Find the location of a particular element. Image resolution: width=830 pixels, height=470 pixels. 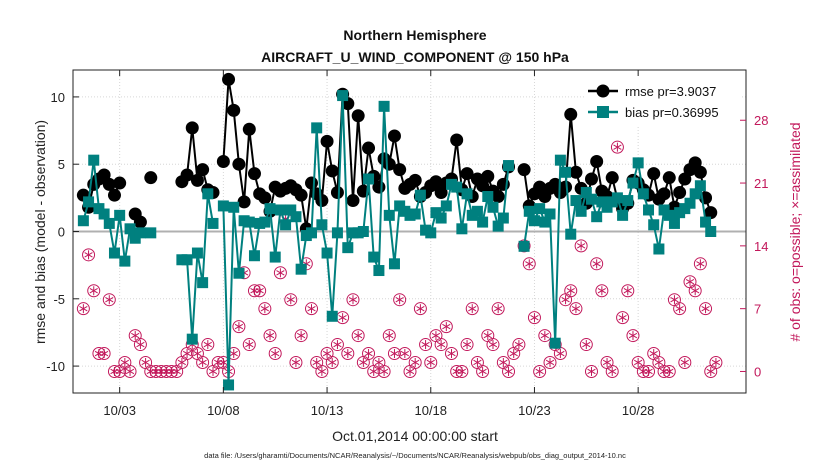

x-tick-label: 10/13 is located at coordinates (327, 410).